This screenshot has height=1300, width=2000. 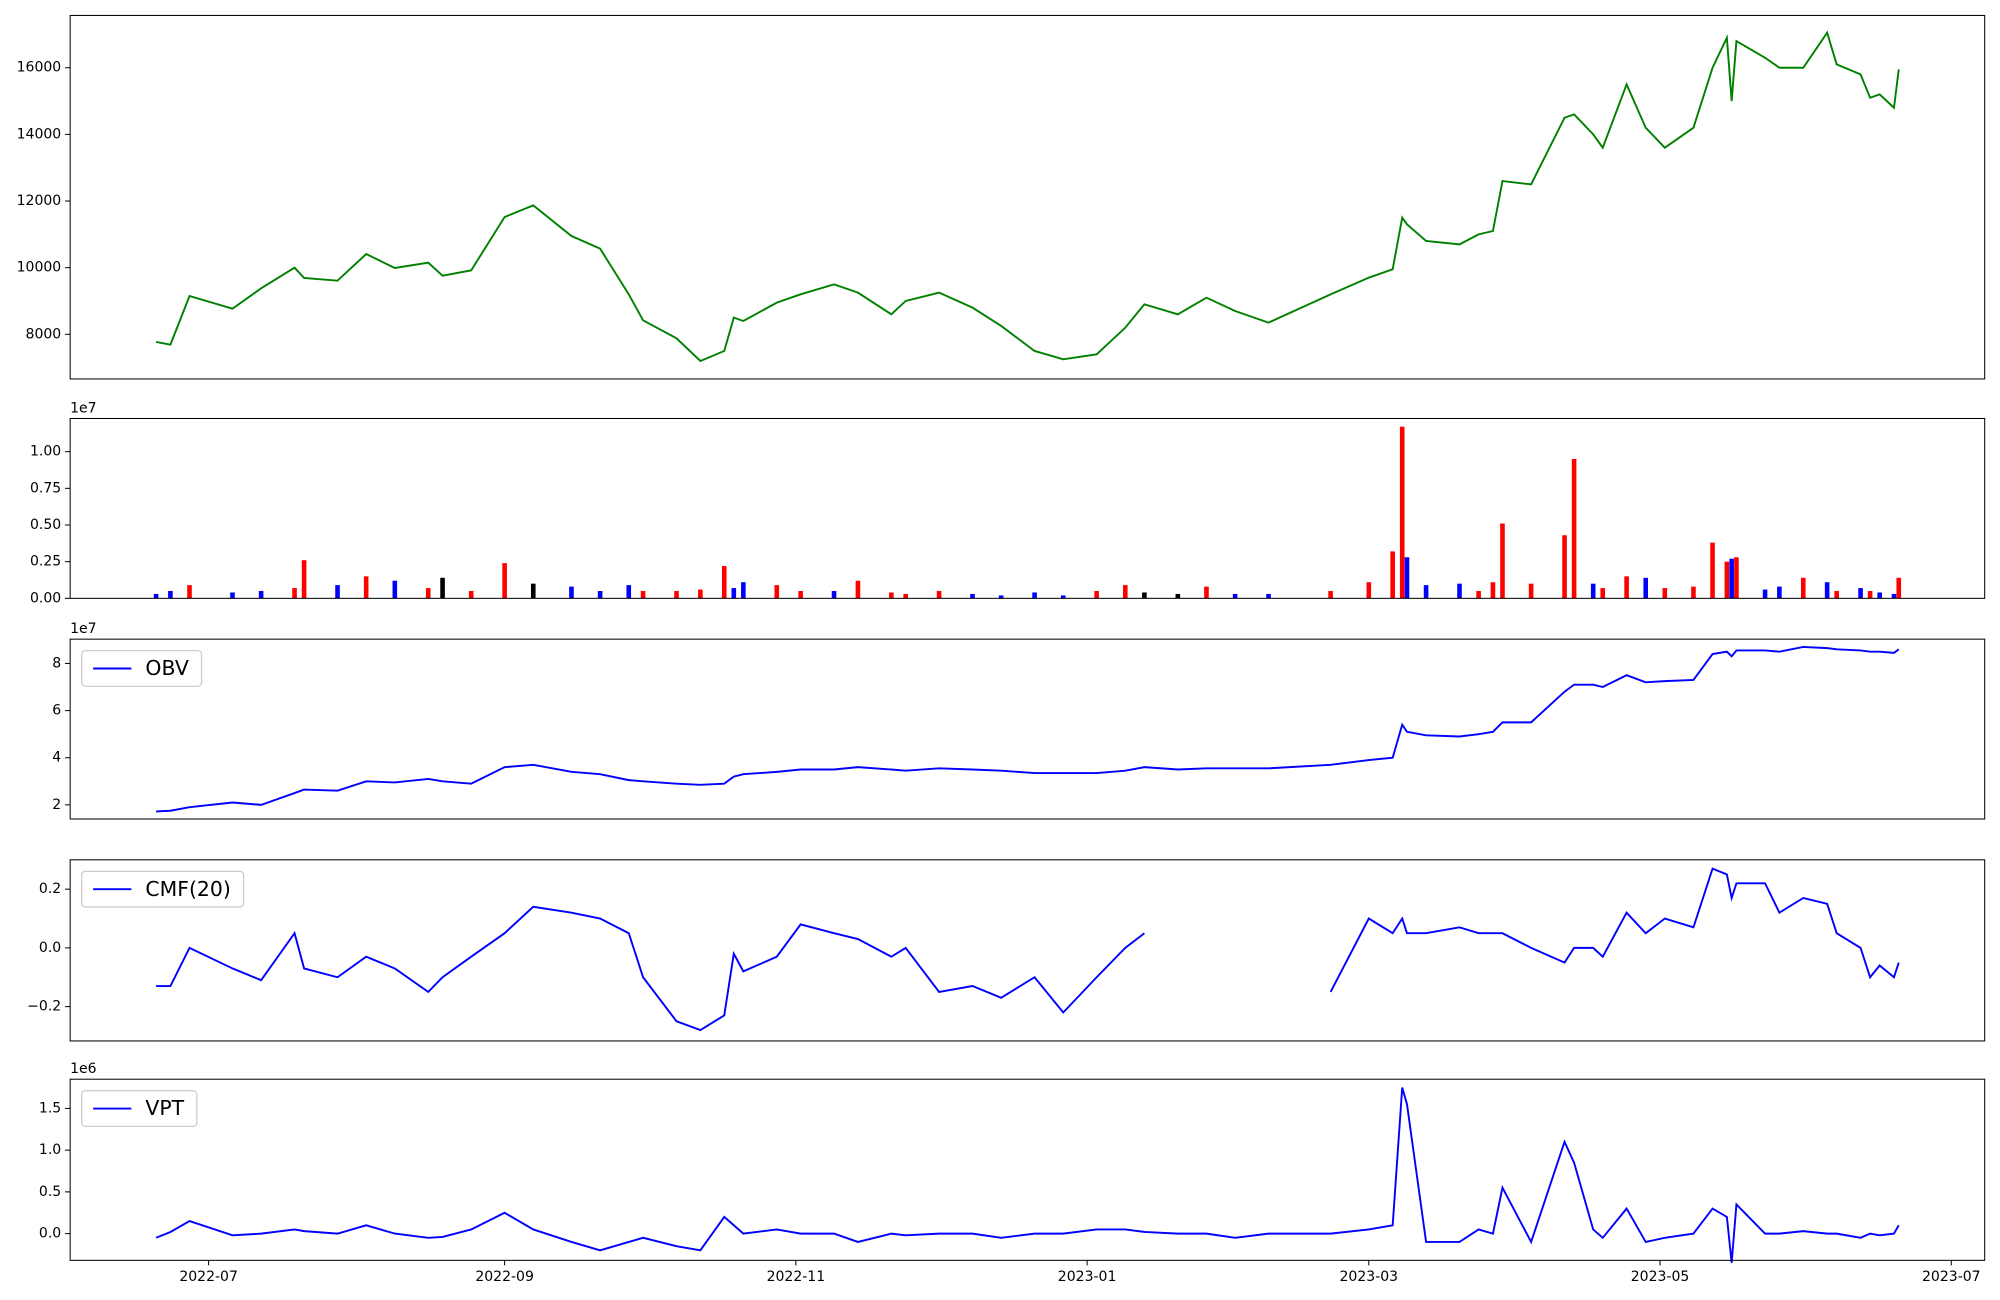 I want to click on y-tick-label: 0.50, so click(x=45, y=525).